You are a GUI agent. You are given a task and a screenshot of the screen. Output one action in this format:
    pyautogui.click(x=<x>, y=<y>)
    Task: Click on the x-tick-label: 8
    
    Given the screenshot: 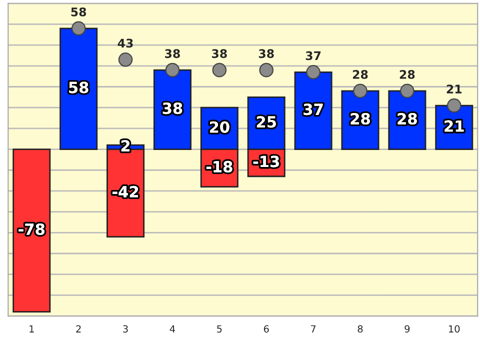 What is the action you would take?
    pyautogui.click(x=360, y=329)
    